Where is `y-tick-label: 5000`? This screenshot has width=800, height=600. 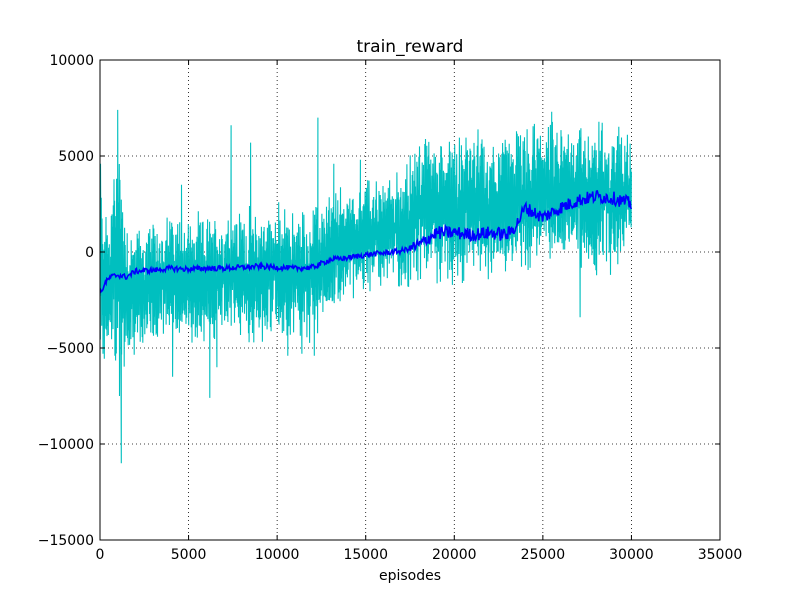
y-tick-label: 5000 is located at coordinates (76, 157).